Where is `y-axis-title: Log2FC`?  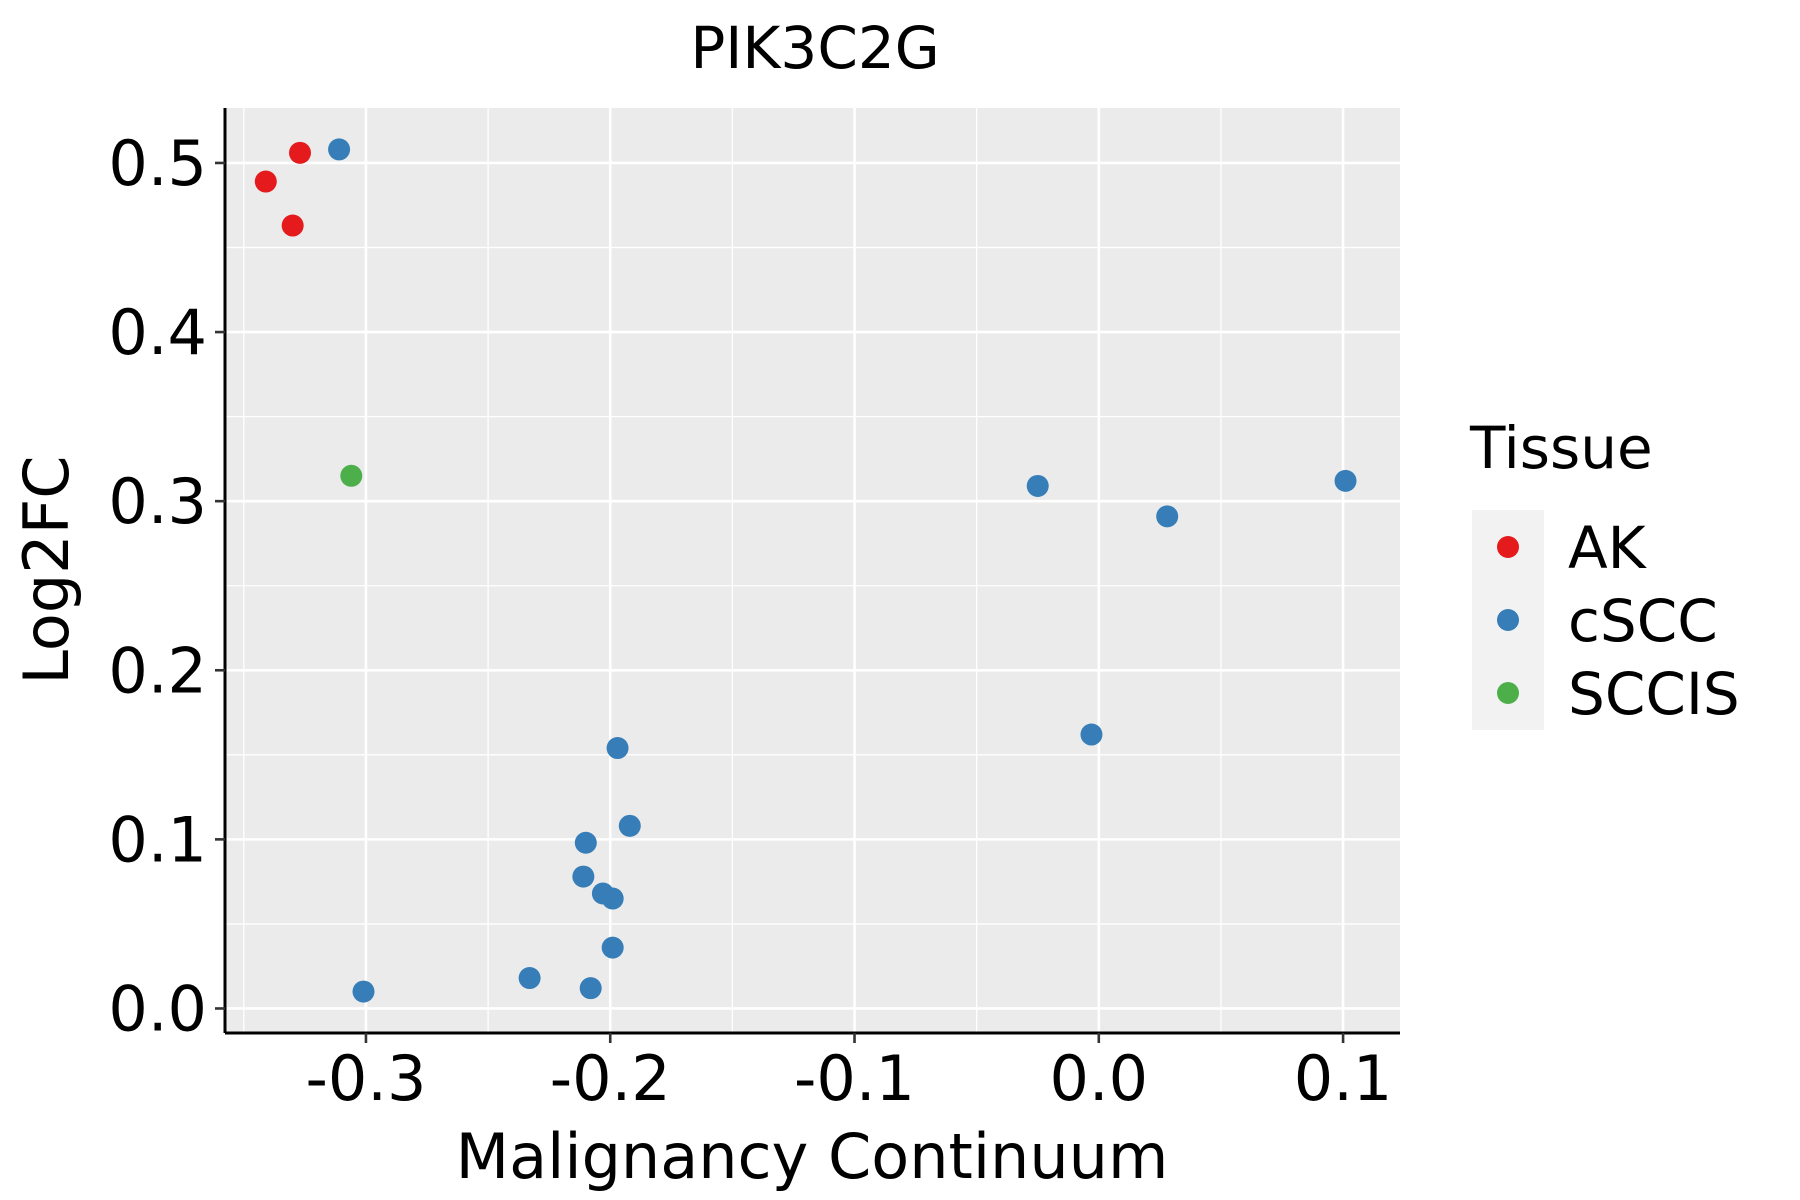
y-axis-title: Log2FC is located at coordinates (46, 569).